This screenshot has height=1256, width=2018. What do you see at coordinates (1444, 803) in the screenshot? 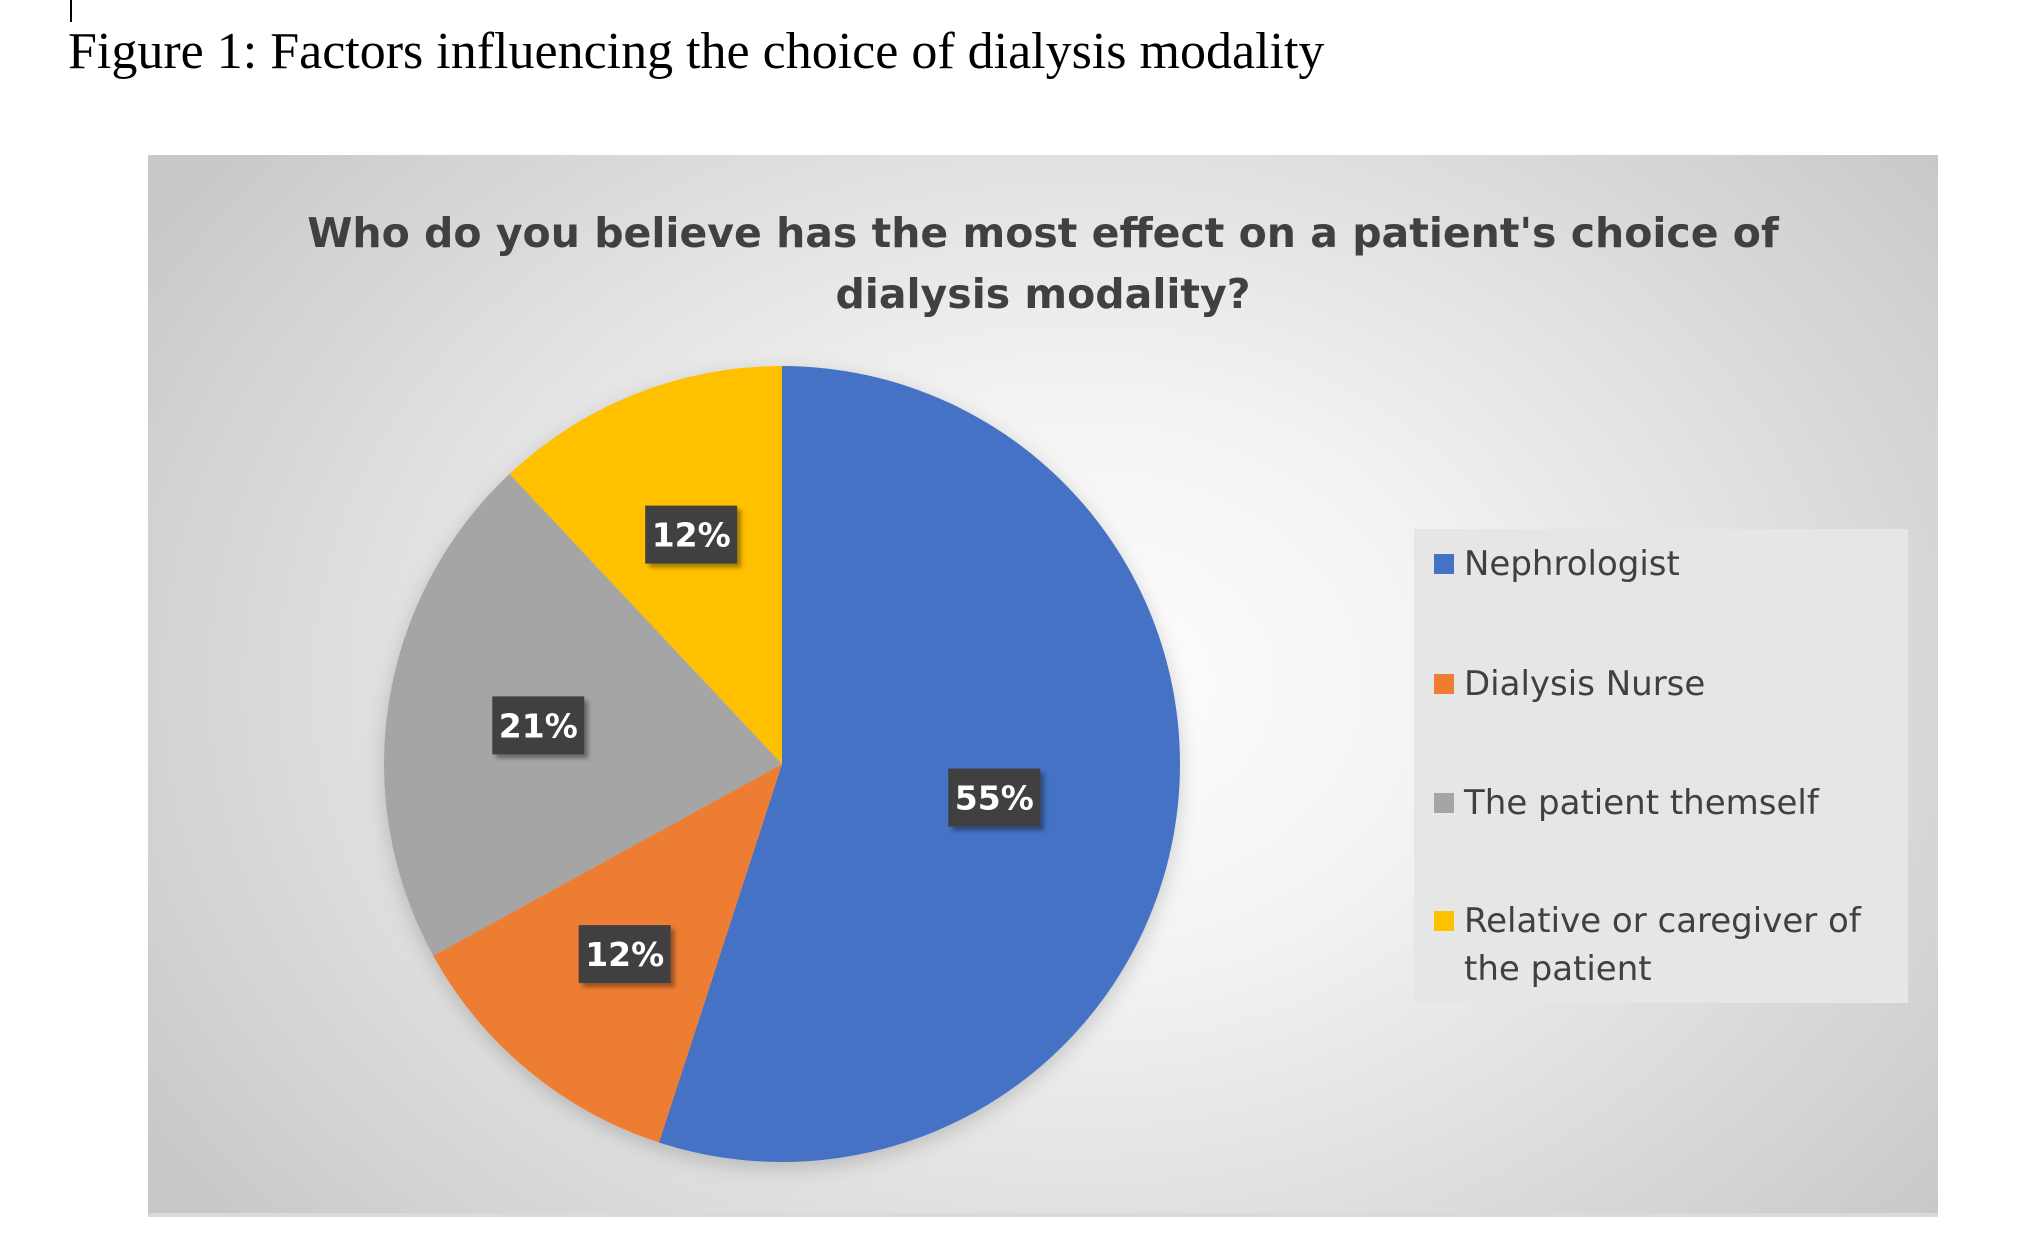
I see `legend-swatch-patient-themself` at bounding box center [1444, 803].